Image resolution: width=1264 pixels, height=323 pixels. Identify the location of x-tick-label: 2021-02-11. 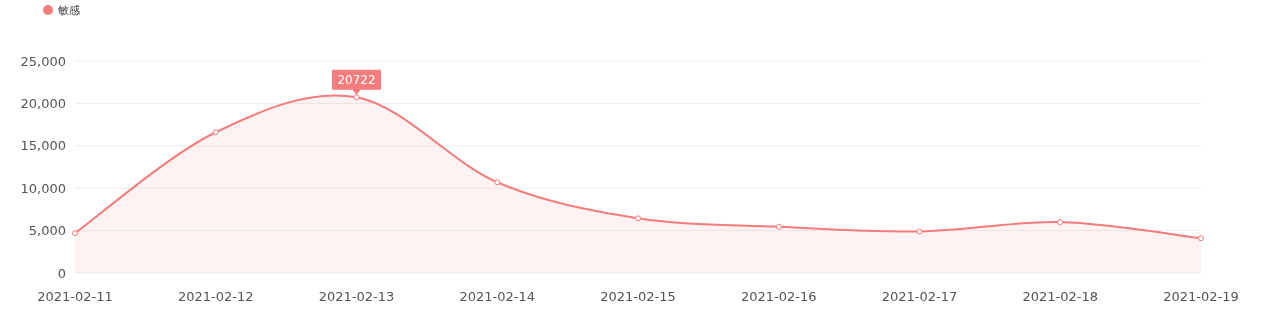
(75, 296).